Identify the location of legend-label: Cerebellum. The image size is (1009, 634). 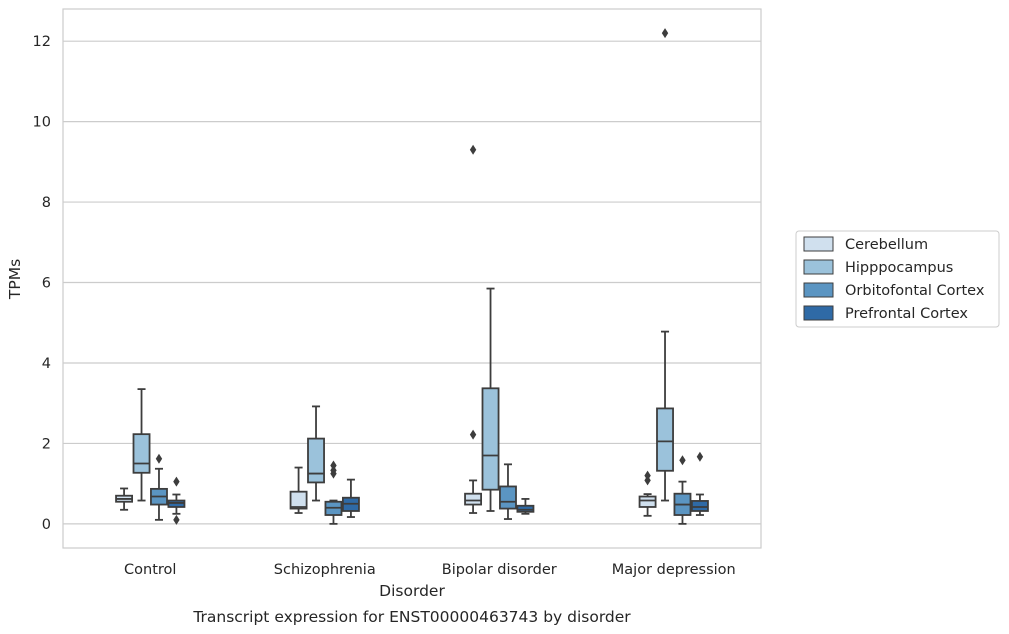
(886, 245).